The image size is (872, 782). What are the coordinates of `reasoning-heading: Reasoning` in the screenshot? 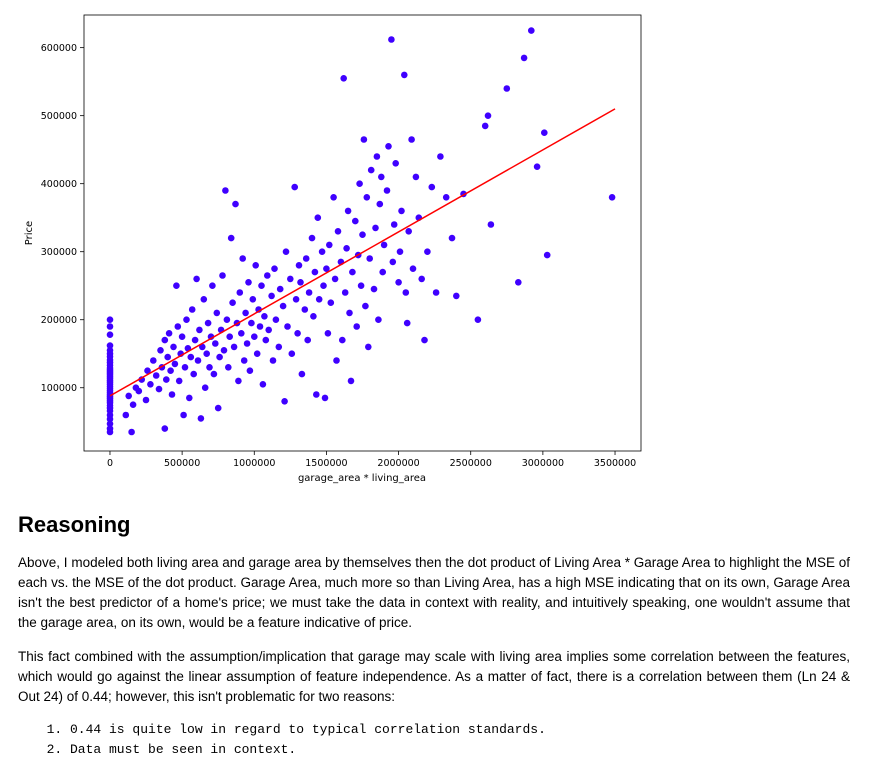 It's located at (74, 524).